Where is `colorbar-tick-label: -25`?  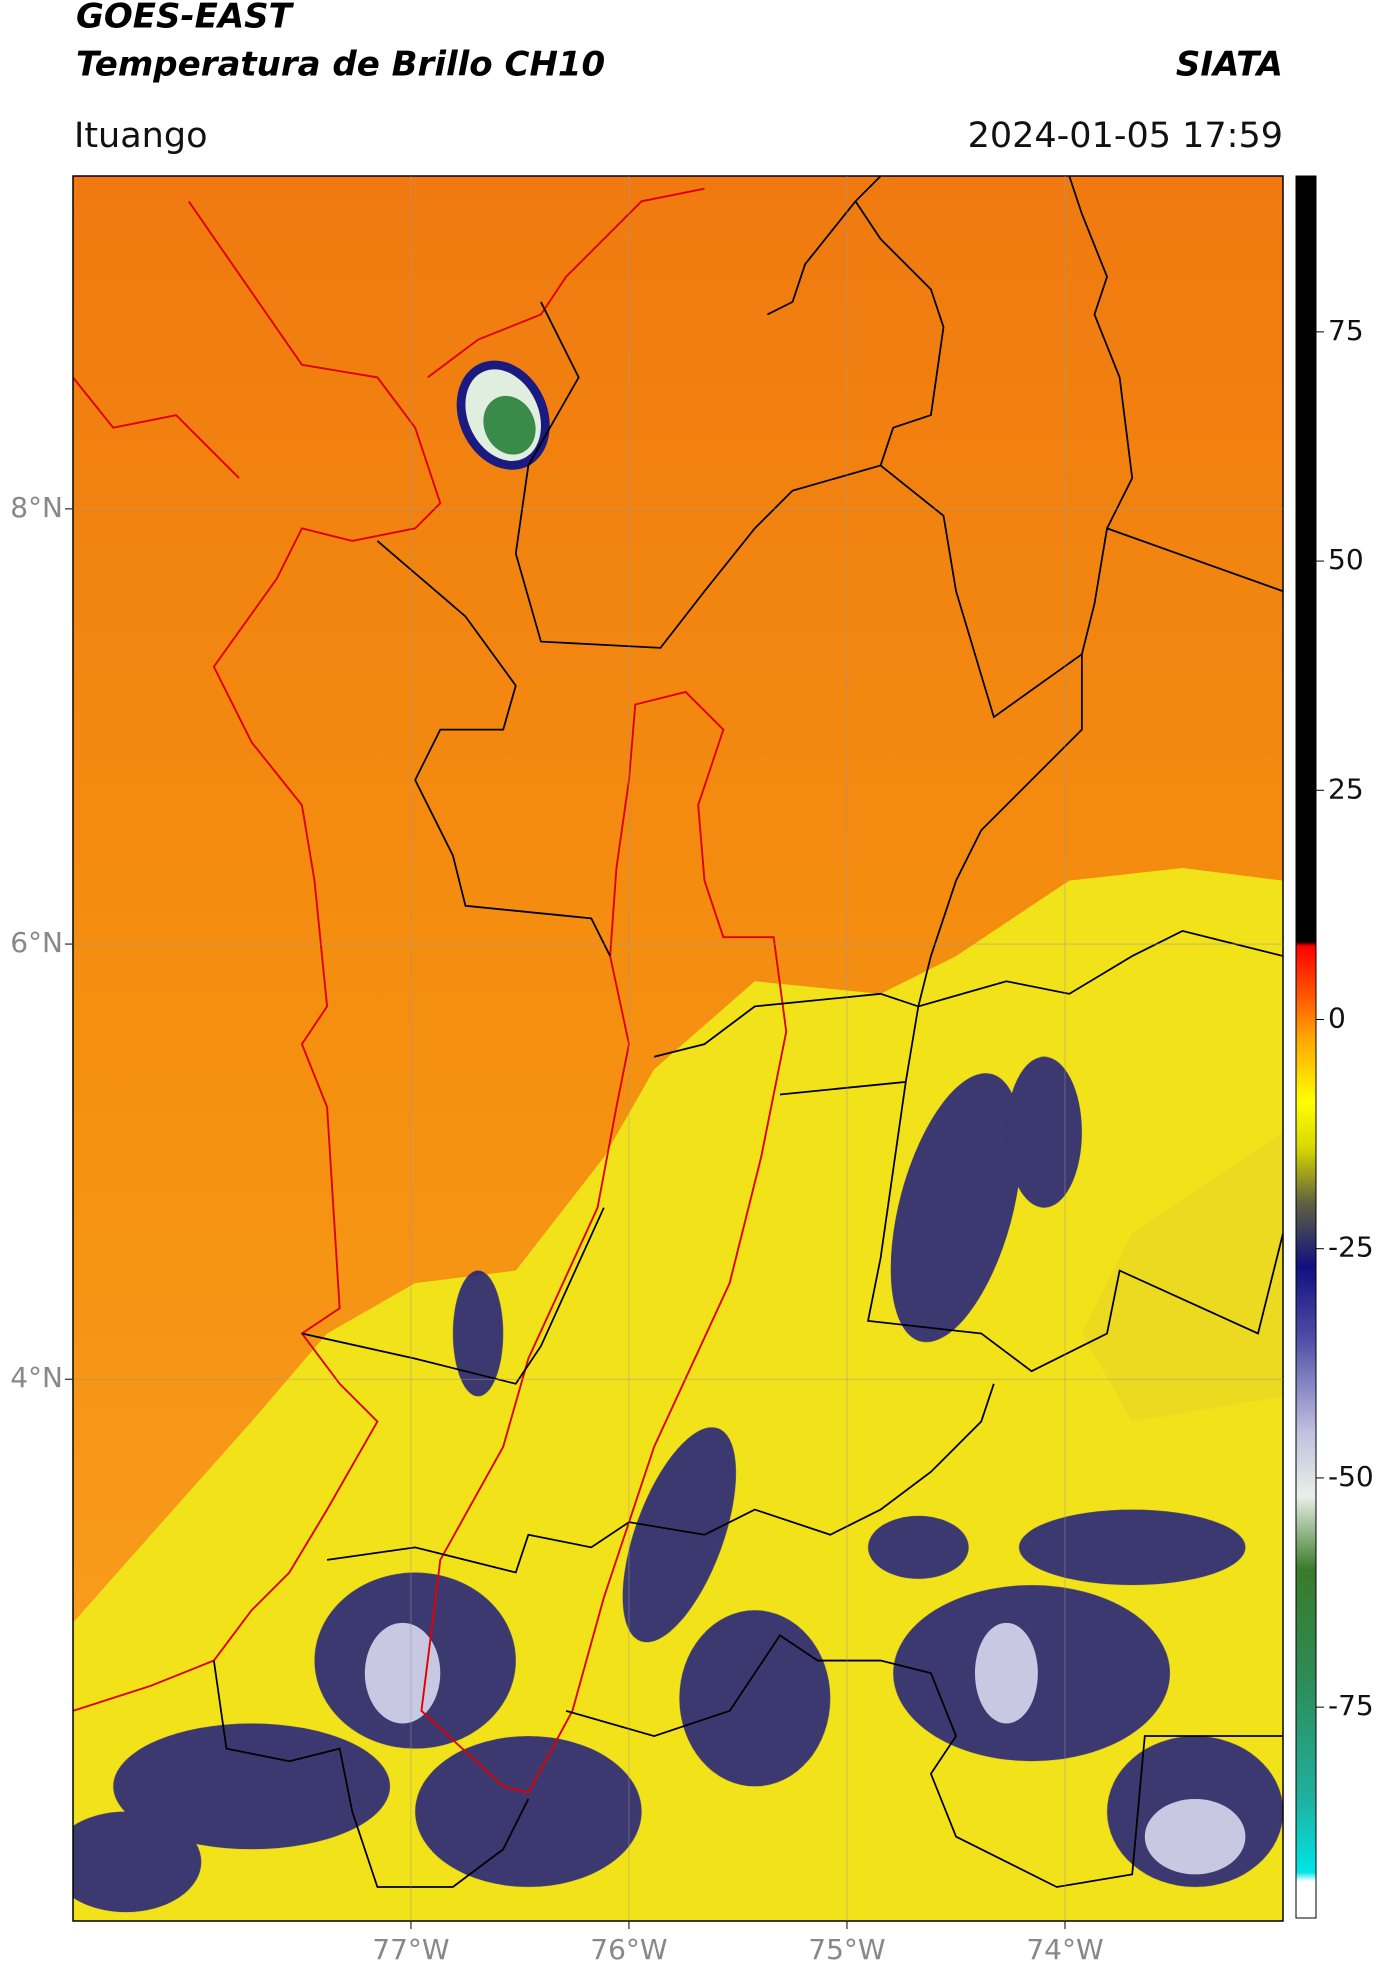
colorbar-tick-label: -25 is located at coordinates (1351, 1247).